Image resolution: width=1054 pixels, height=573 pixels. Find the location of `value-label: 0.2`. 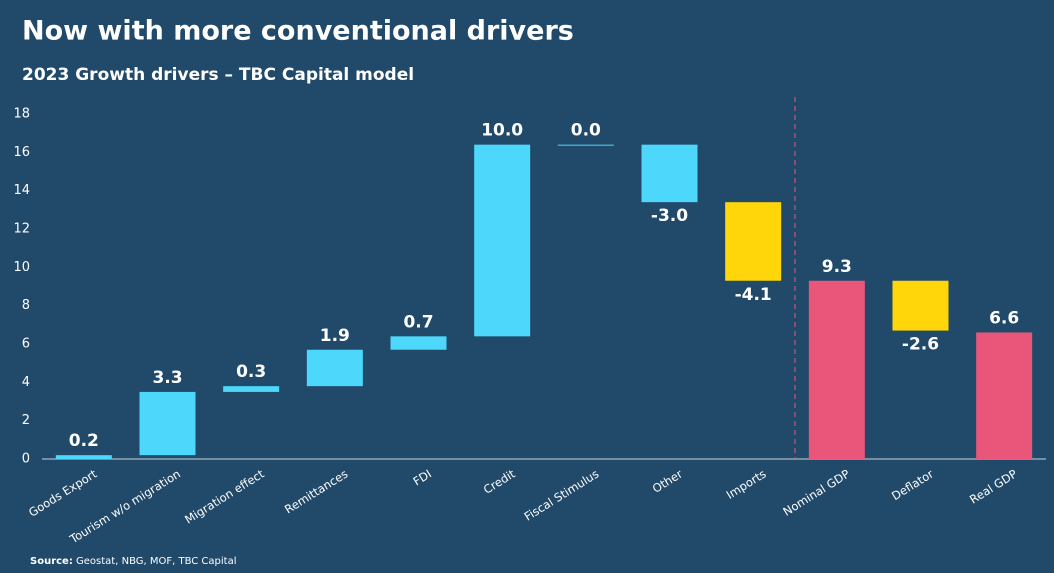

value-label: 0.2 is located at coordinates (84, 441).